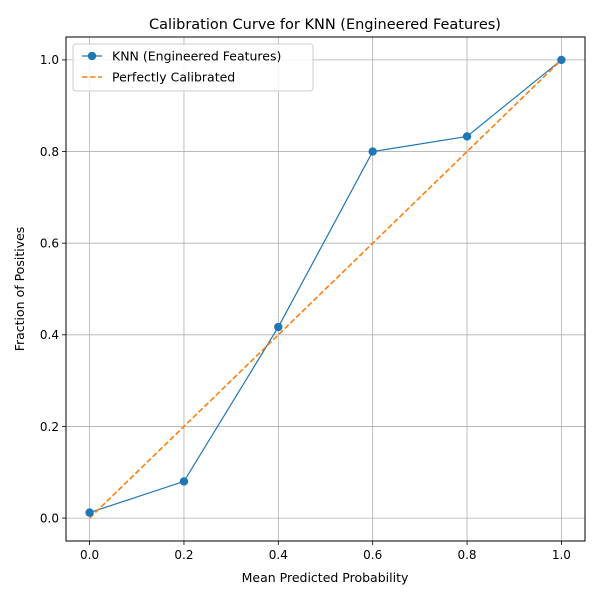  What do you see at coordinates (53, 289) in the screenshot?
I see `y-axis-ticks: 0.0 0.2 0.4 0.6 0.8 1.0` at bounding box center [53, 289].